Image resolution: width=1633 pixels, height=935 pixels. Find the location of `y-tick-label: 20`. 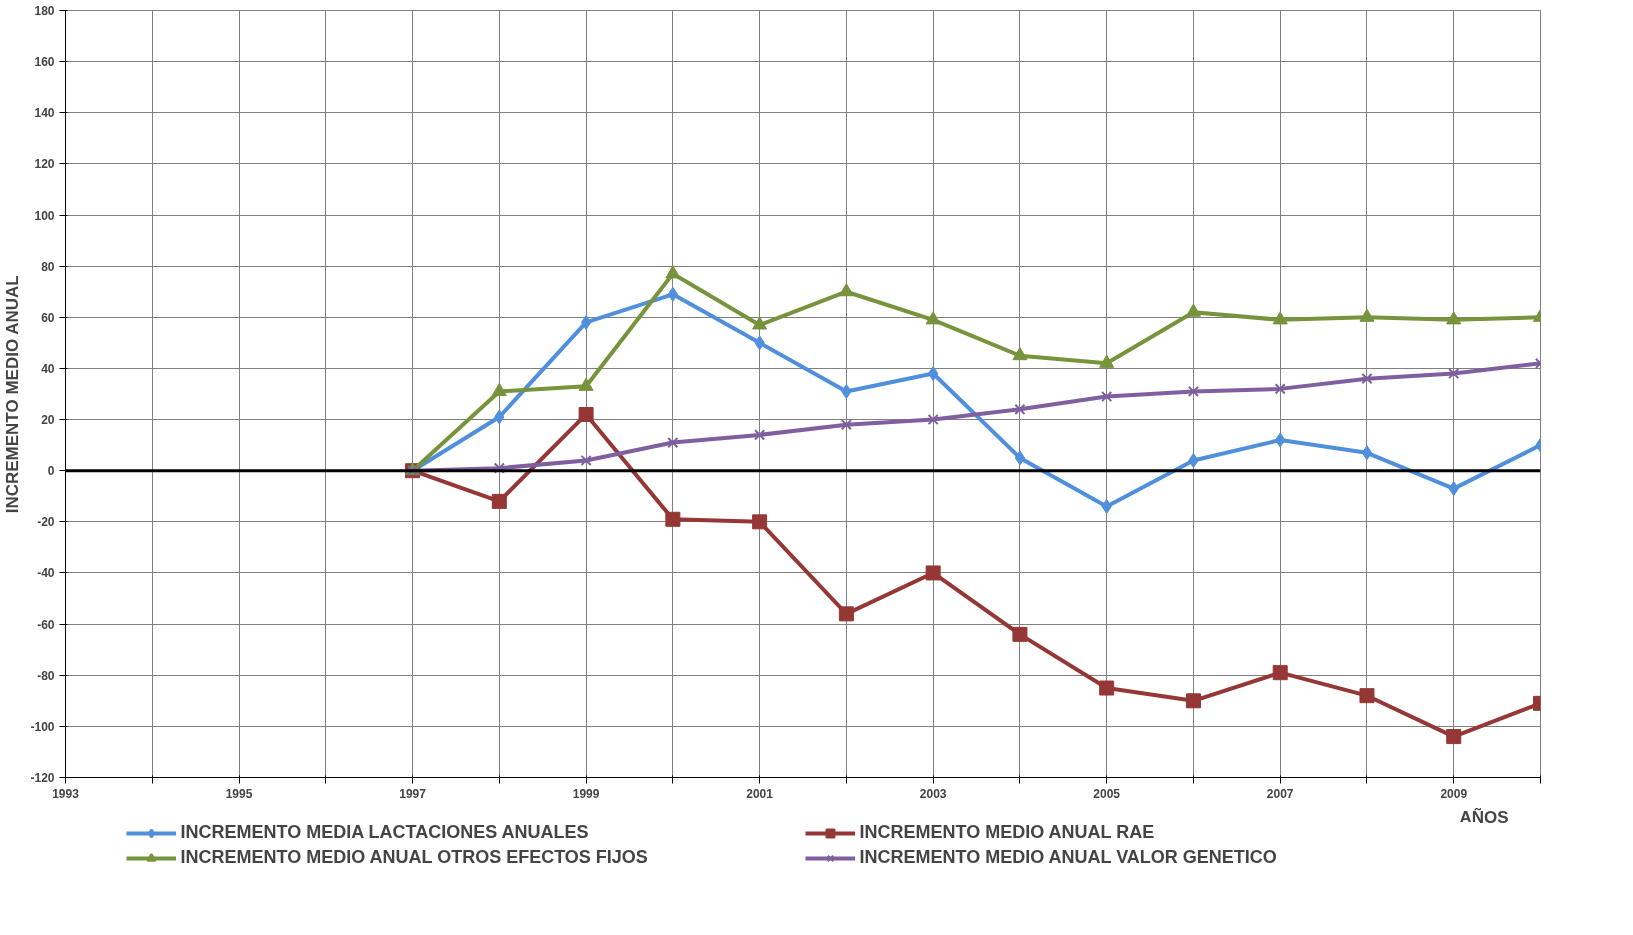

y-tick-label: 20 is located at coordinates (48, 420).